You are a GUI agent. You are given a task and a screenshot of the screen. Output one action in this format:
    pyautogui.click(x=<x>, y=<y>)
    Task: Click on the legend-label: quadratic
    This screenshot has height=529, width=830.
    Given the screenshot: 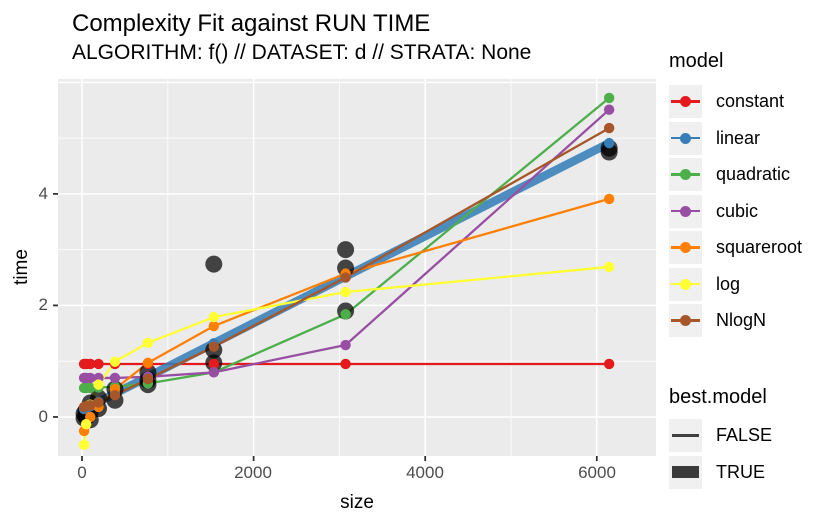 What is the action you would take?
    pyautogui.click(x=753, y=174)
    